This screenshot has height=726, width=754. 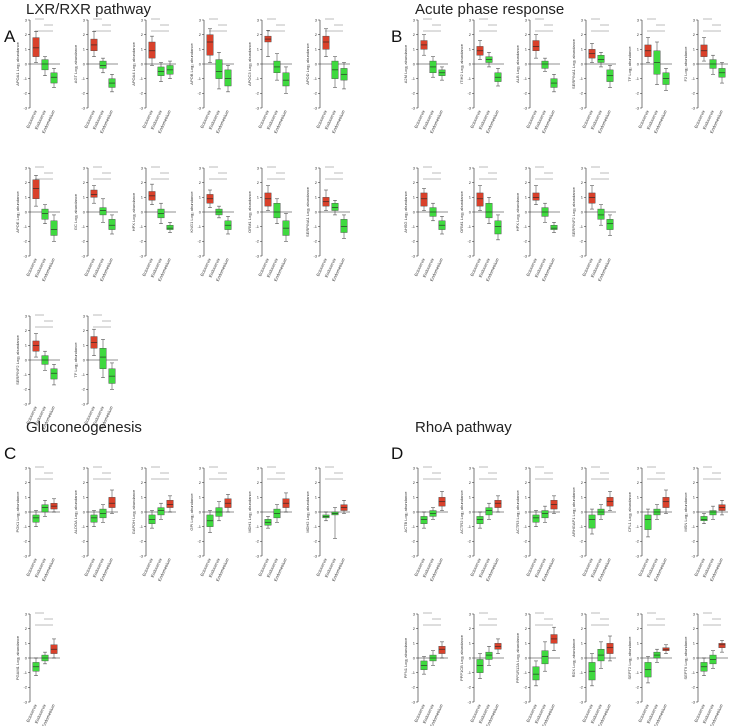 What do you see at coordinates (133, 211) in the screenshot?
I see `y-axis-label: HPX Log₂ abundance` at bounding box center [133, 211].